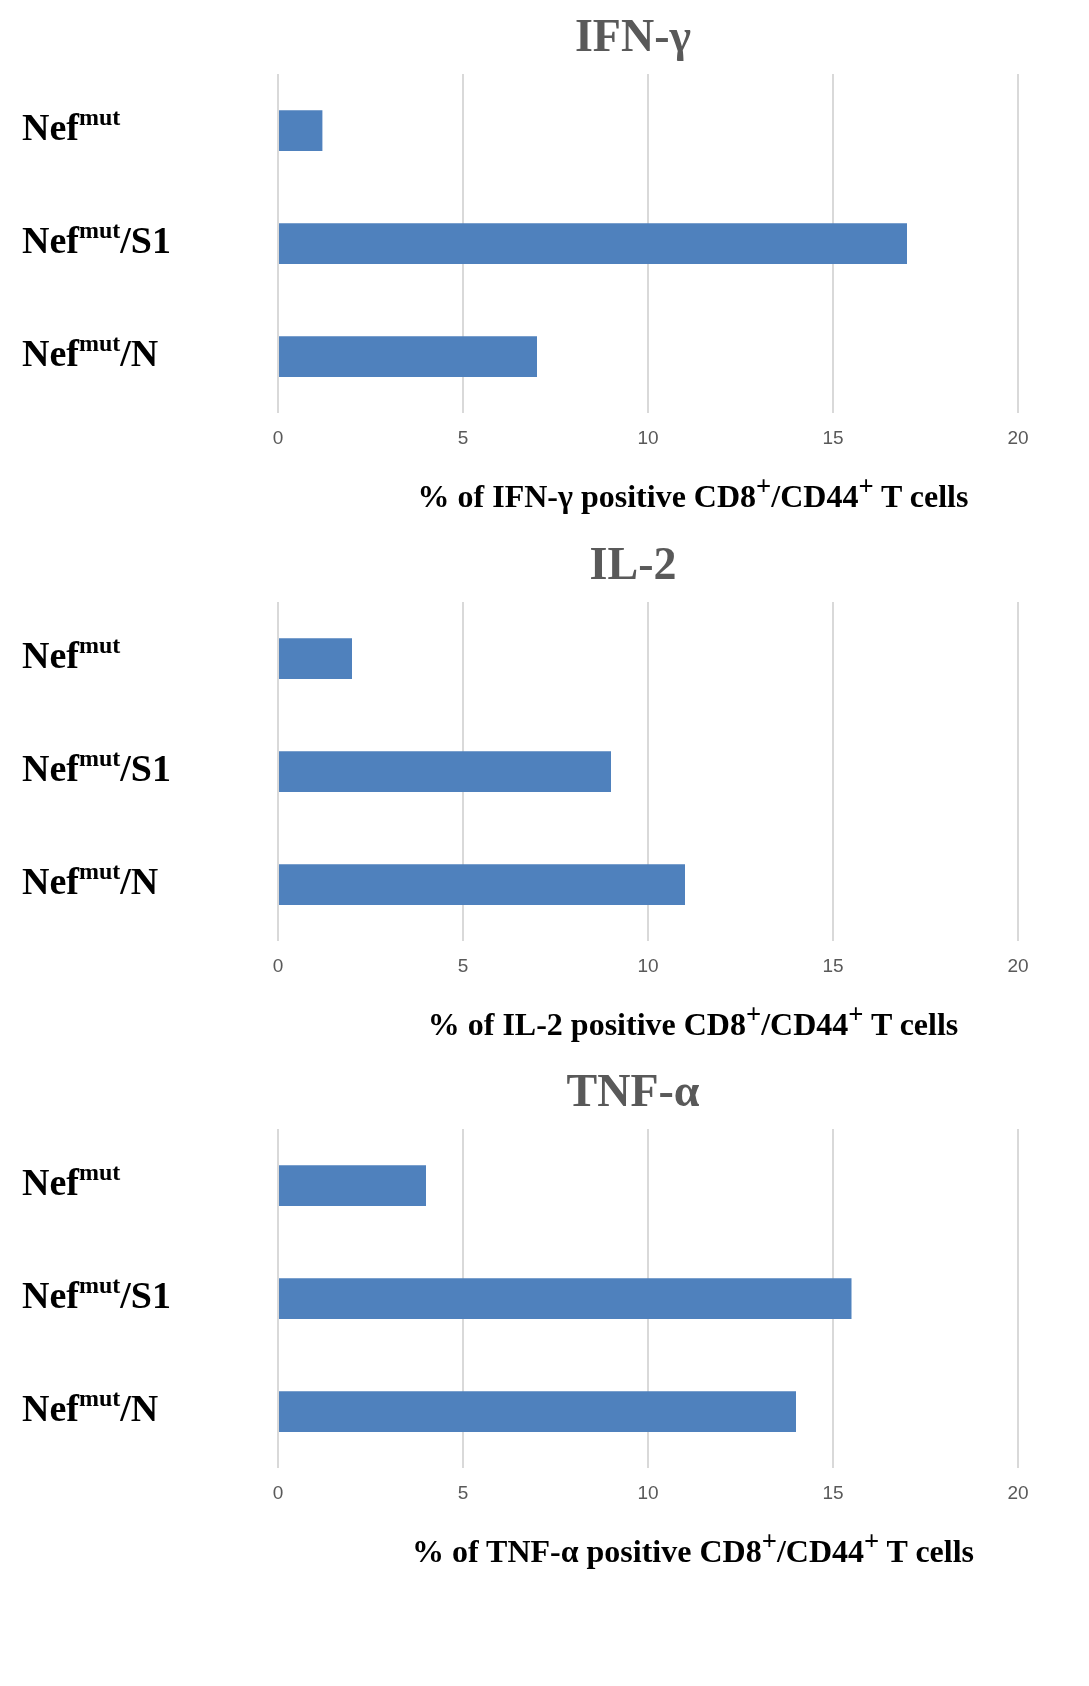  What do you see at coordinates (693, 493) in the screenshot?
I see `x-axis-title: % of IFN-γ positive CD8$^{+}$/CD44$^{+}$ T cells` at bounding box center [693, 493].